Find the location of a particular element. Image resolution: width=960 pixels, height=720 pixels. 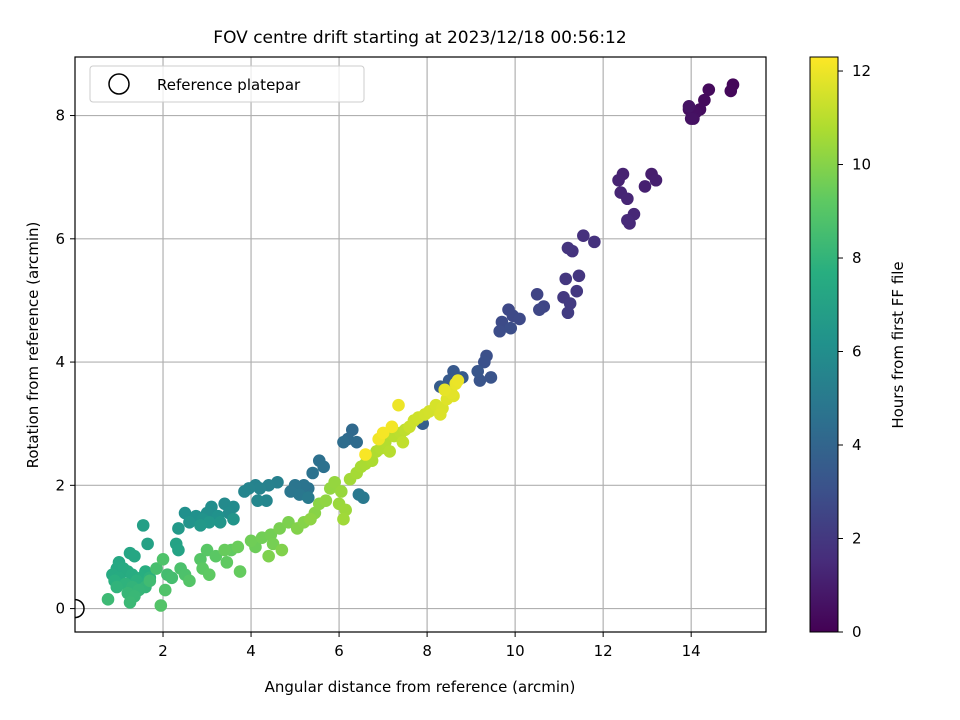

y-tick-label: 4 is located at coordinates (60, 362).